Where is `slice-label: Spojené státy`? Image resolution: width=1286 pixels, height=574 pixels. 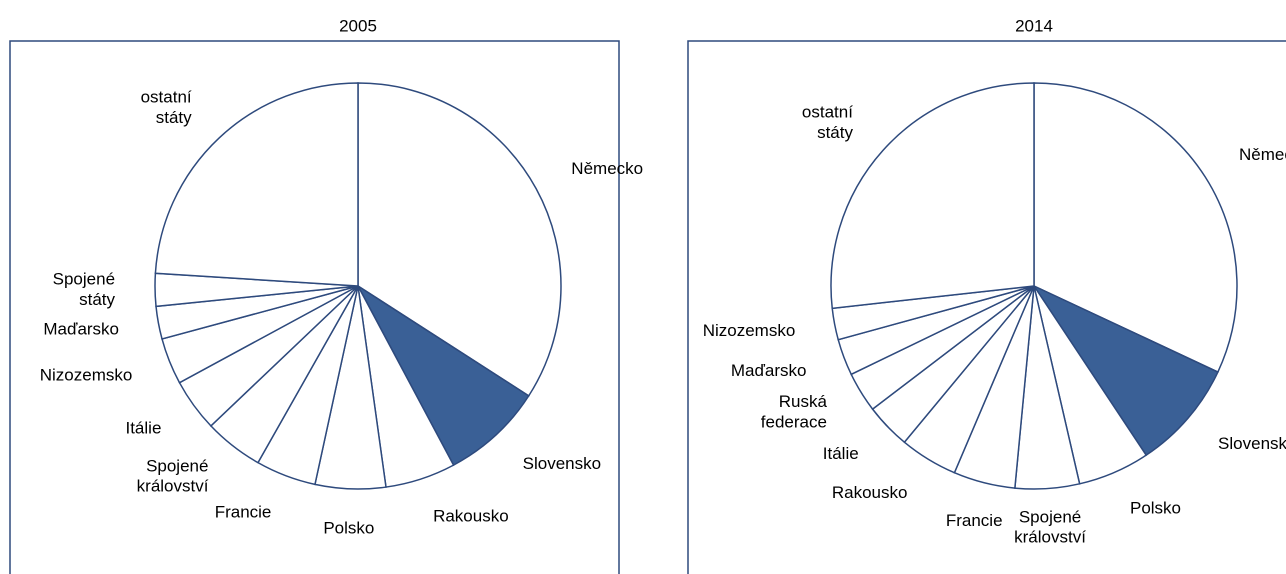
slice-label: Spojené státy is located at coordinates (84, 289).